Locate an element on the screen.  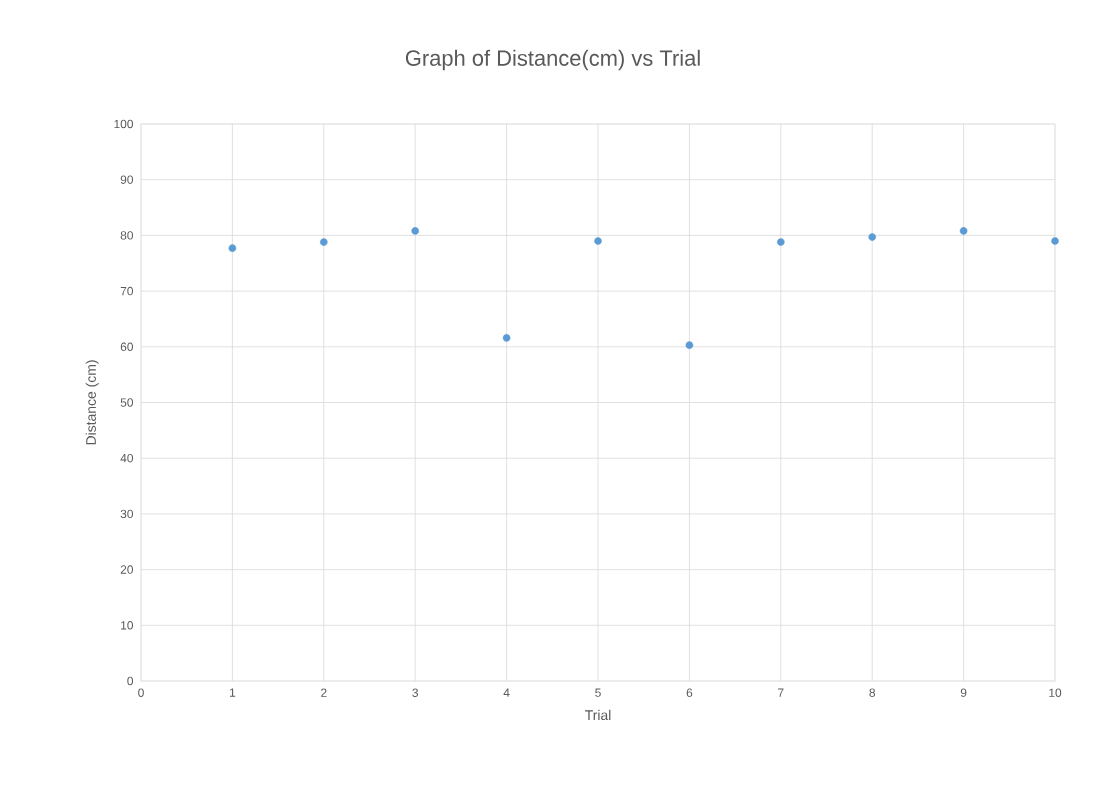
x-tick-label: 0 is located at coordinates (141, 692).